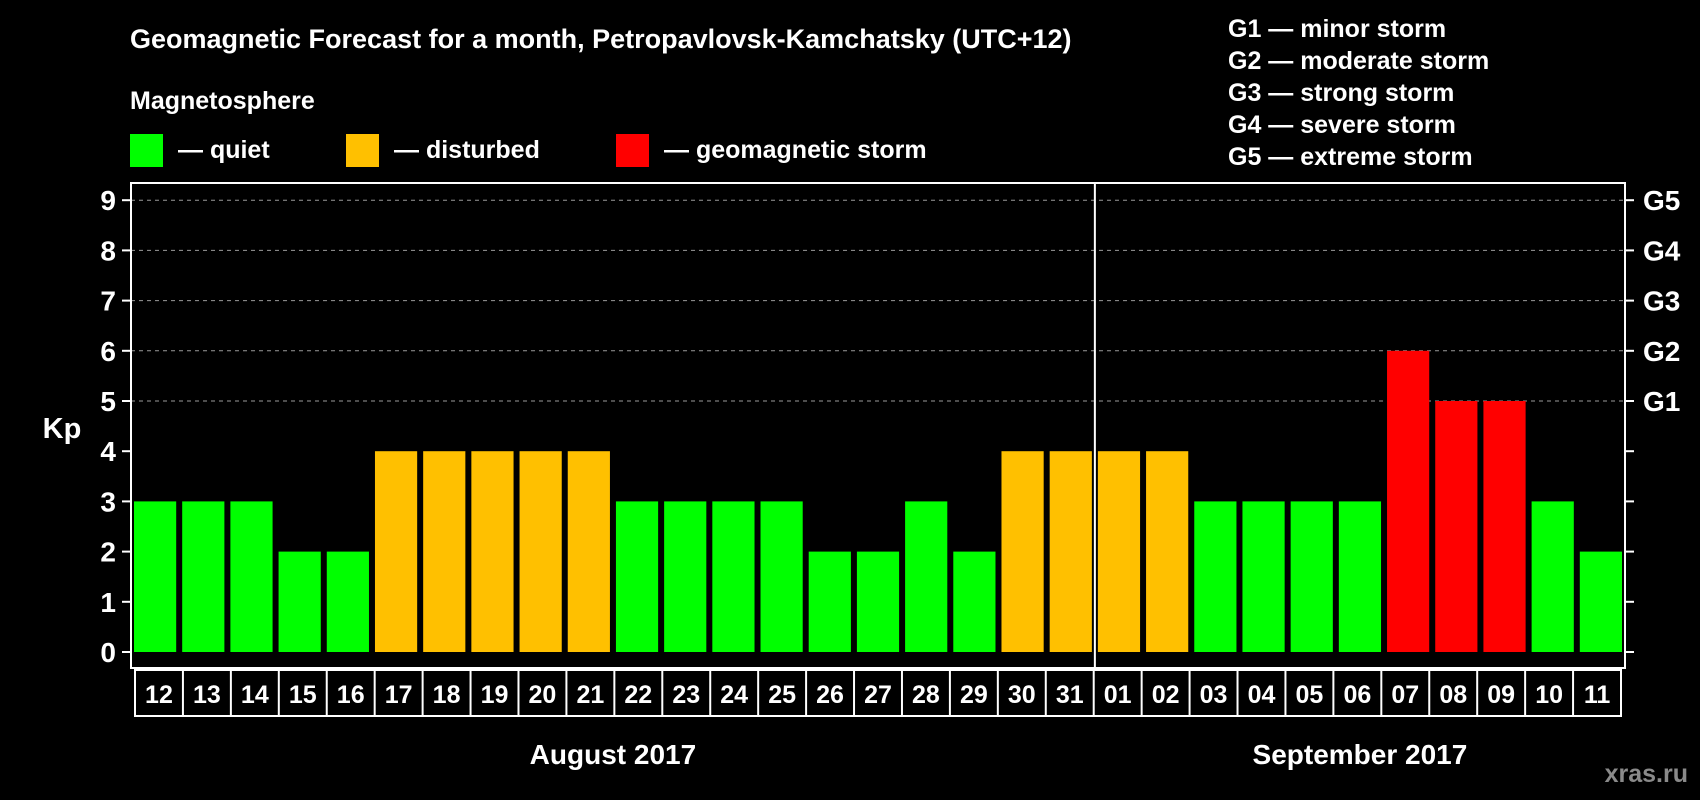 The width and height of the screenshot is (1700, 800). Describe the element at coordinates (1357, 695) in the screenshot. I see `day-label-25: 06` at that location.